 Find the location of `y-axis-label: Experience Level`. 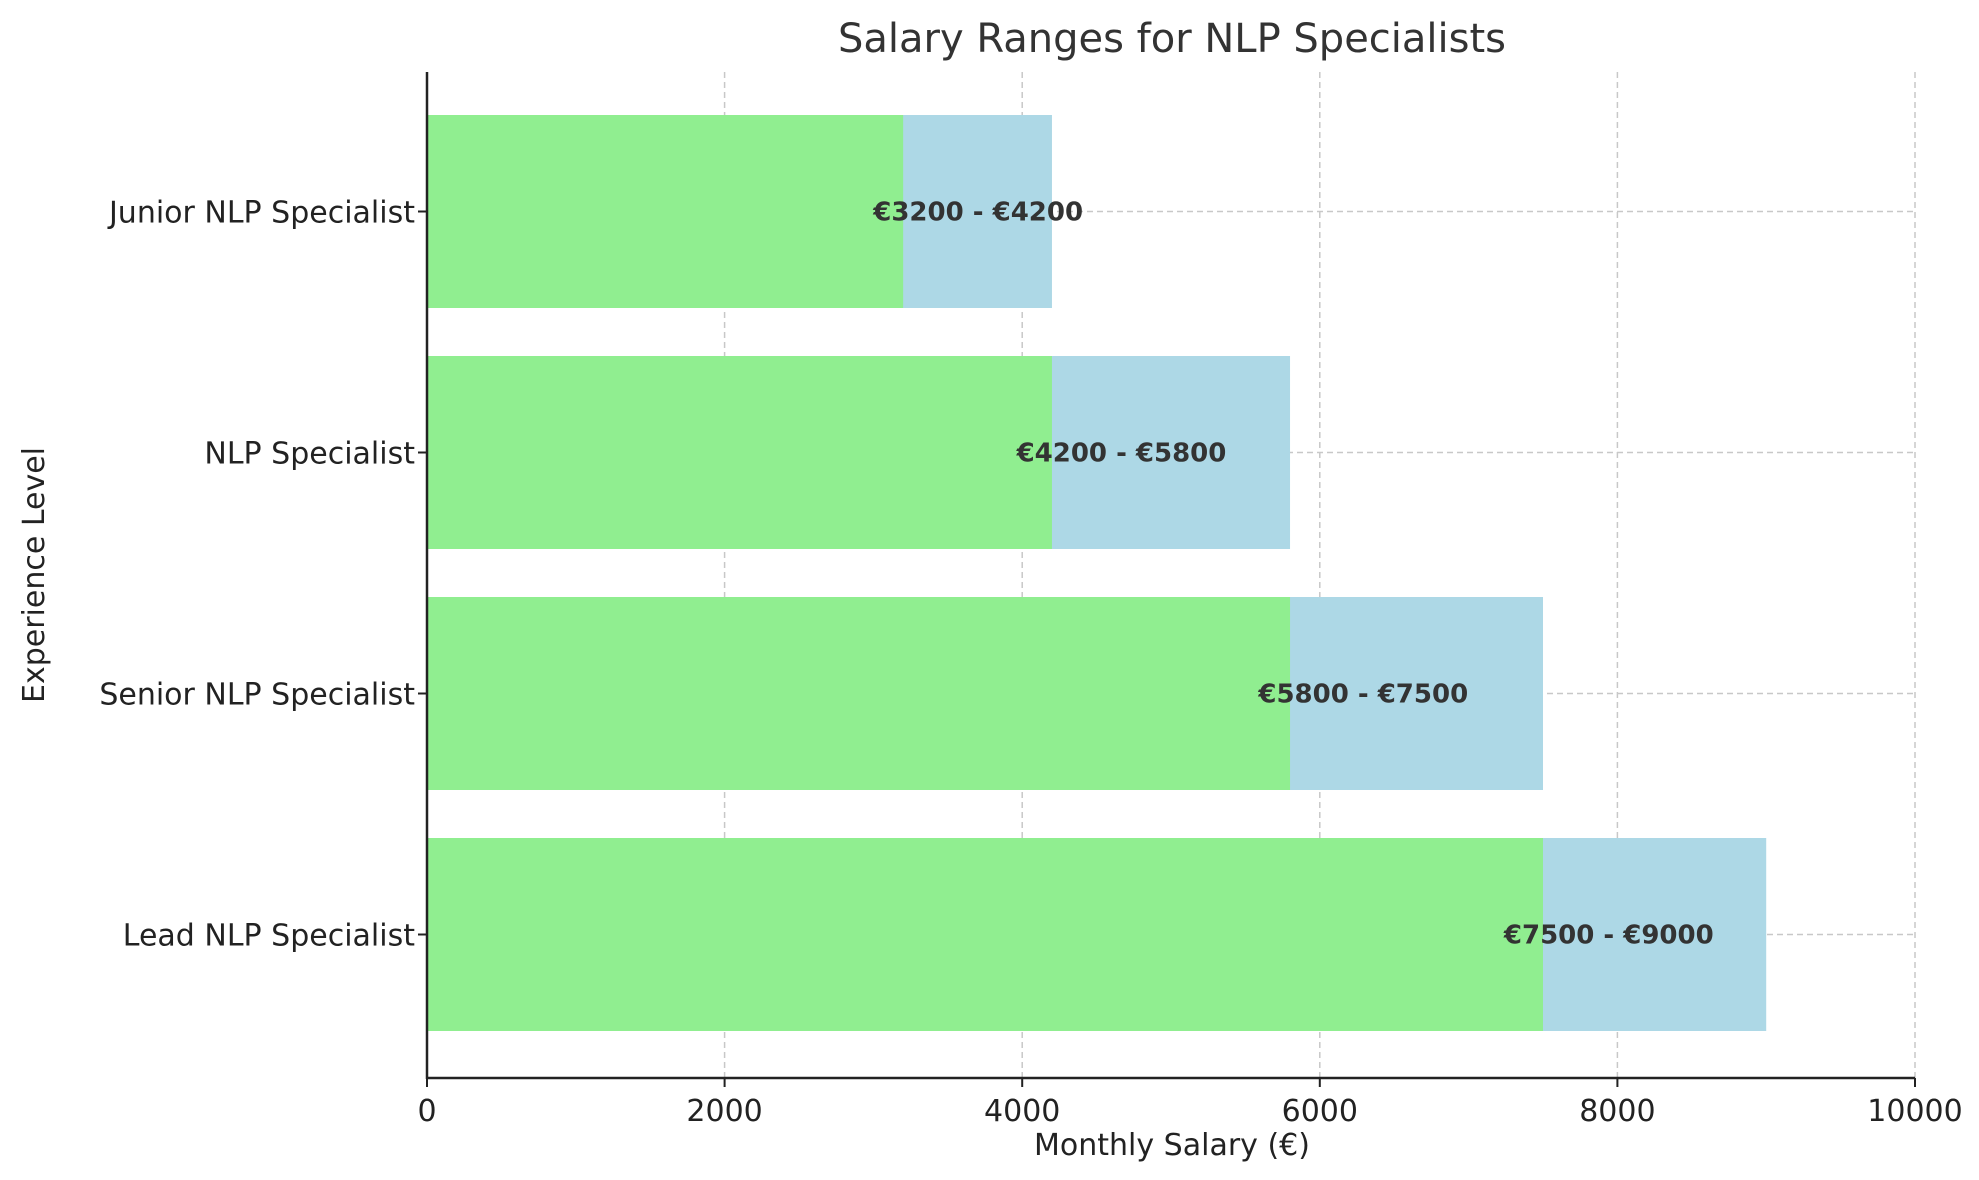

y-axis-label: Experience Level is located at coordinates (34, 575).